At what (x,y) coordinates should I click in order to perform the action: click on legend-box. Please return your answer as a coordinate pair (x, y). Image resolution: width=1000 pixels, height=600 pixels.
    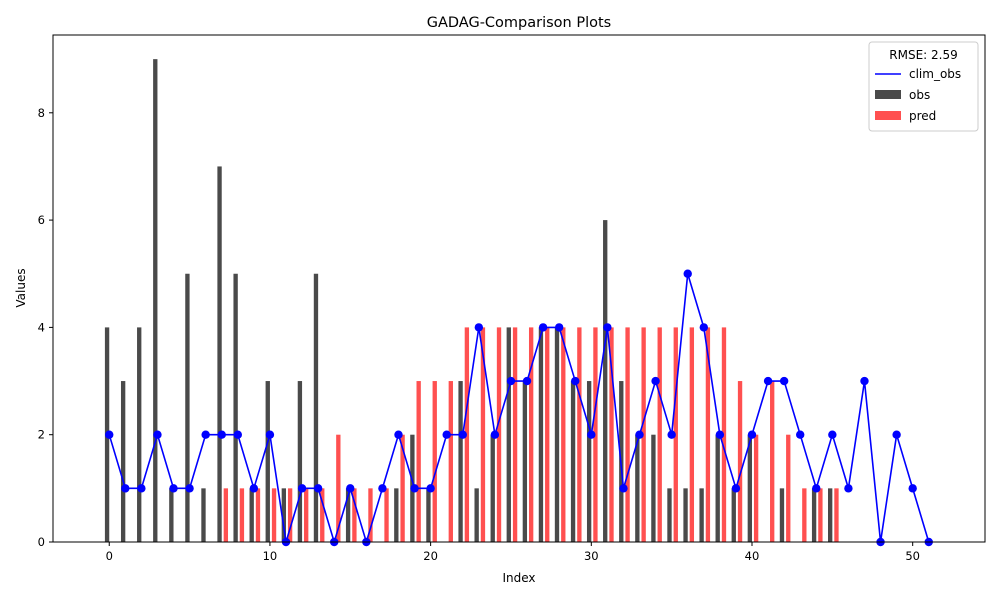
    Looking at the image, I should click on (923, 86).